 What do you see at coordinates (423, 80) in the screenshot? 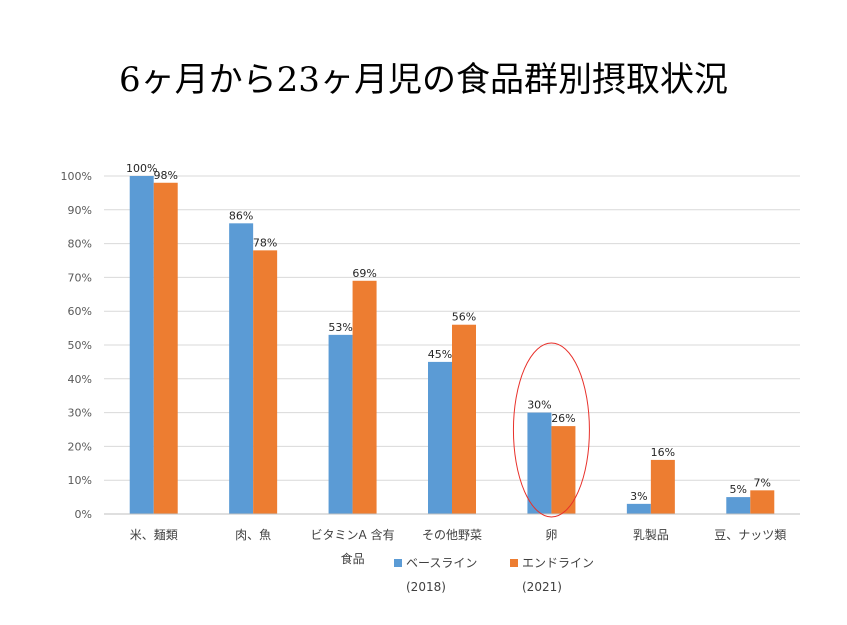
I see `chart-title: 6ヶ月から23ヶ月児の食品群別摂取状況` at bounding box center [423, 80].